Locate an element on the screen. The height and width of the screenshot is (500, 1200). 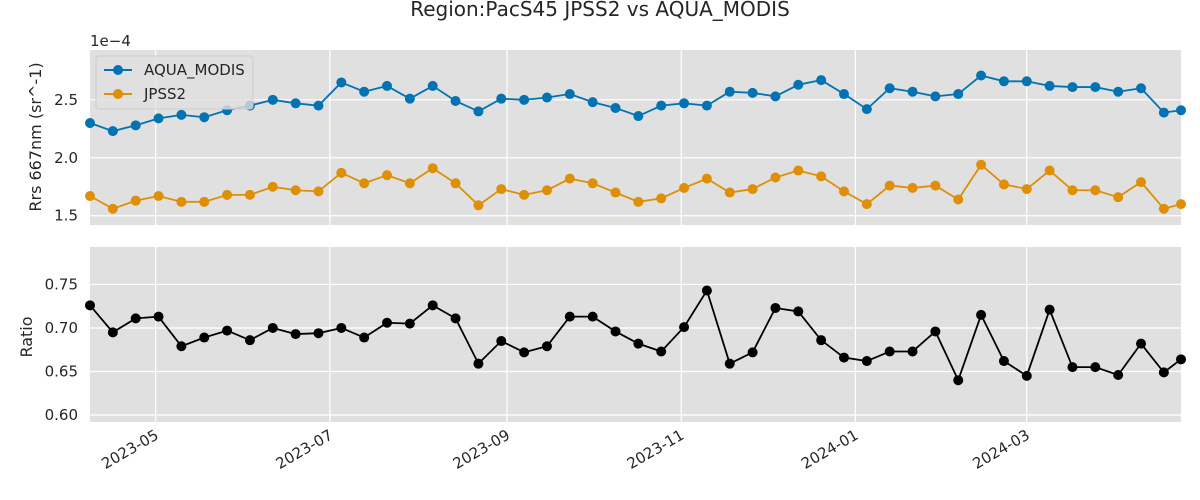
y-tick-label: 0.60 is located at coordinates (61, 415).